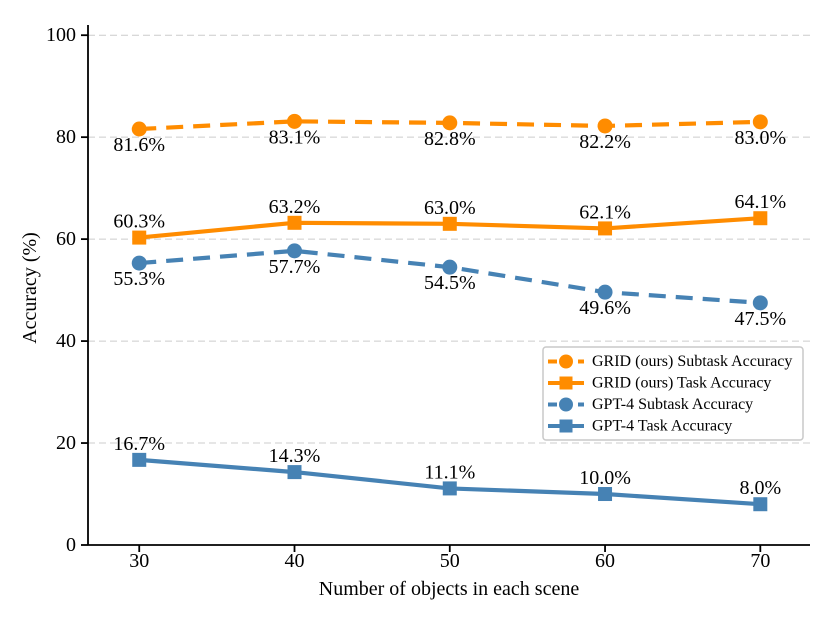  What do you see at coordinates (450, 208) in the screenshot?
I see `point-label-grid-ours-task-accuracy-50: 63.0%` at bounding box center [450, 208].